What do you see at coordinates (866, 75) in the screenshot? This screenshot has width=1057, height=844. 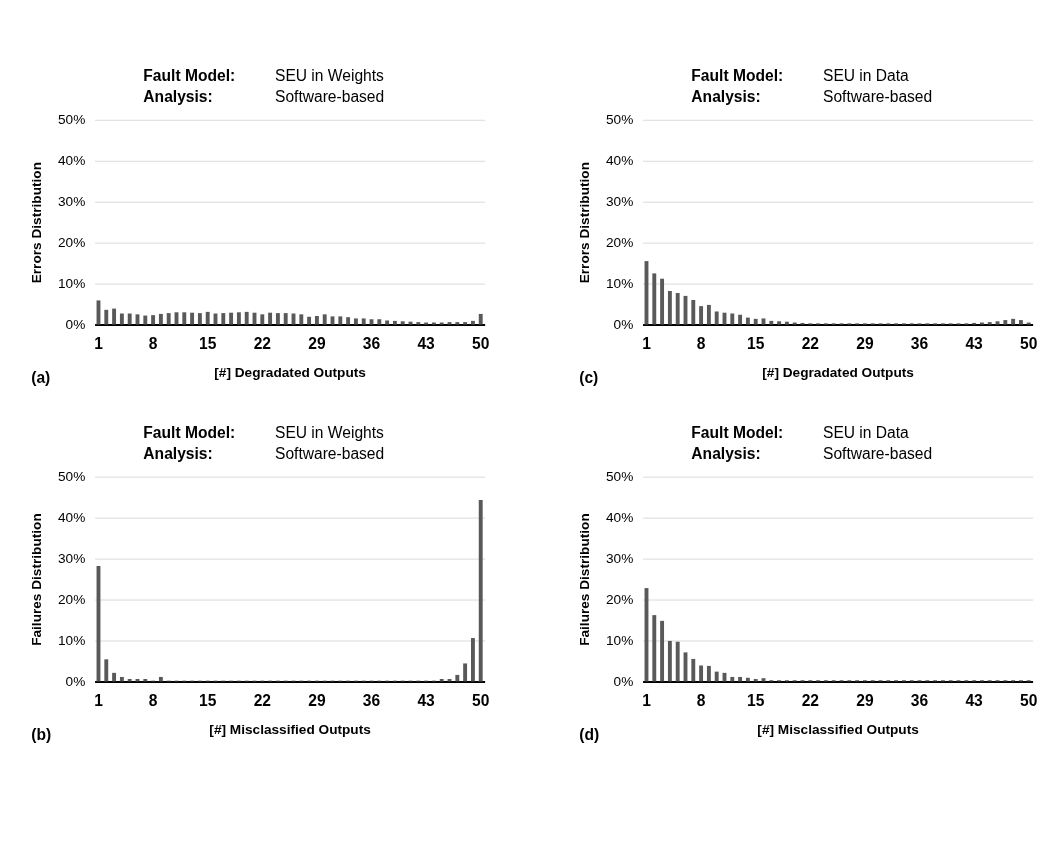 I see `text: SEU in Data` at bounding box center [866, 75].